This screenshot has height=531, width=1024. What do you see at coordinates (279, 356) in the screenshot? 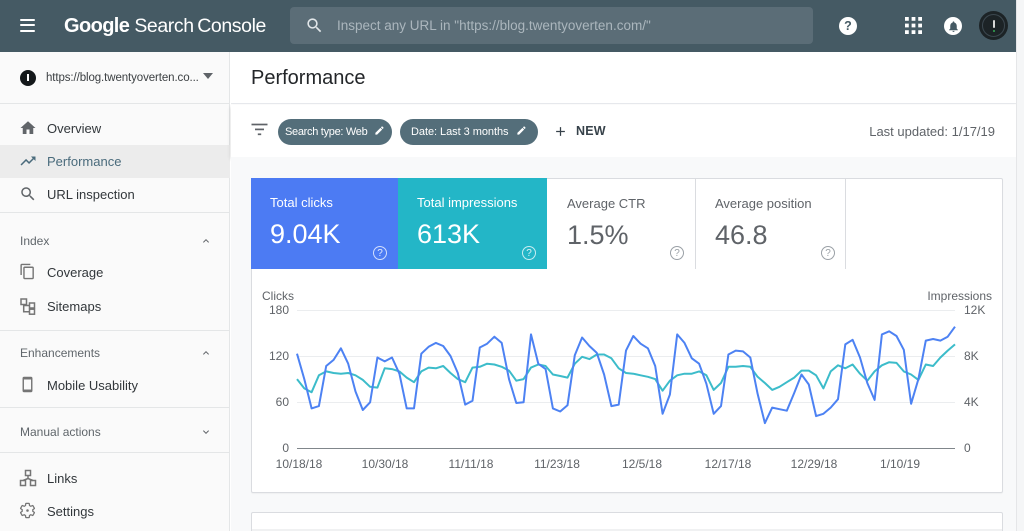
I see `svg-text: 120` at bounding box center [279, 356].